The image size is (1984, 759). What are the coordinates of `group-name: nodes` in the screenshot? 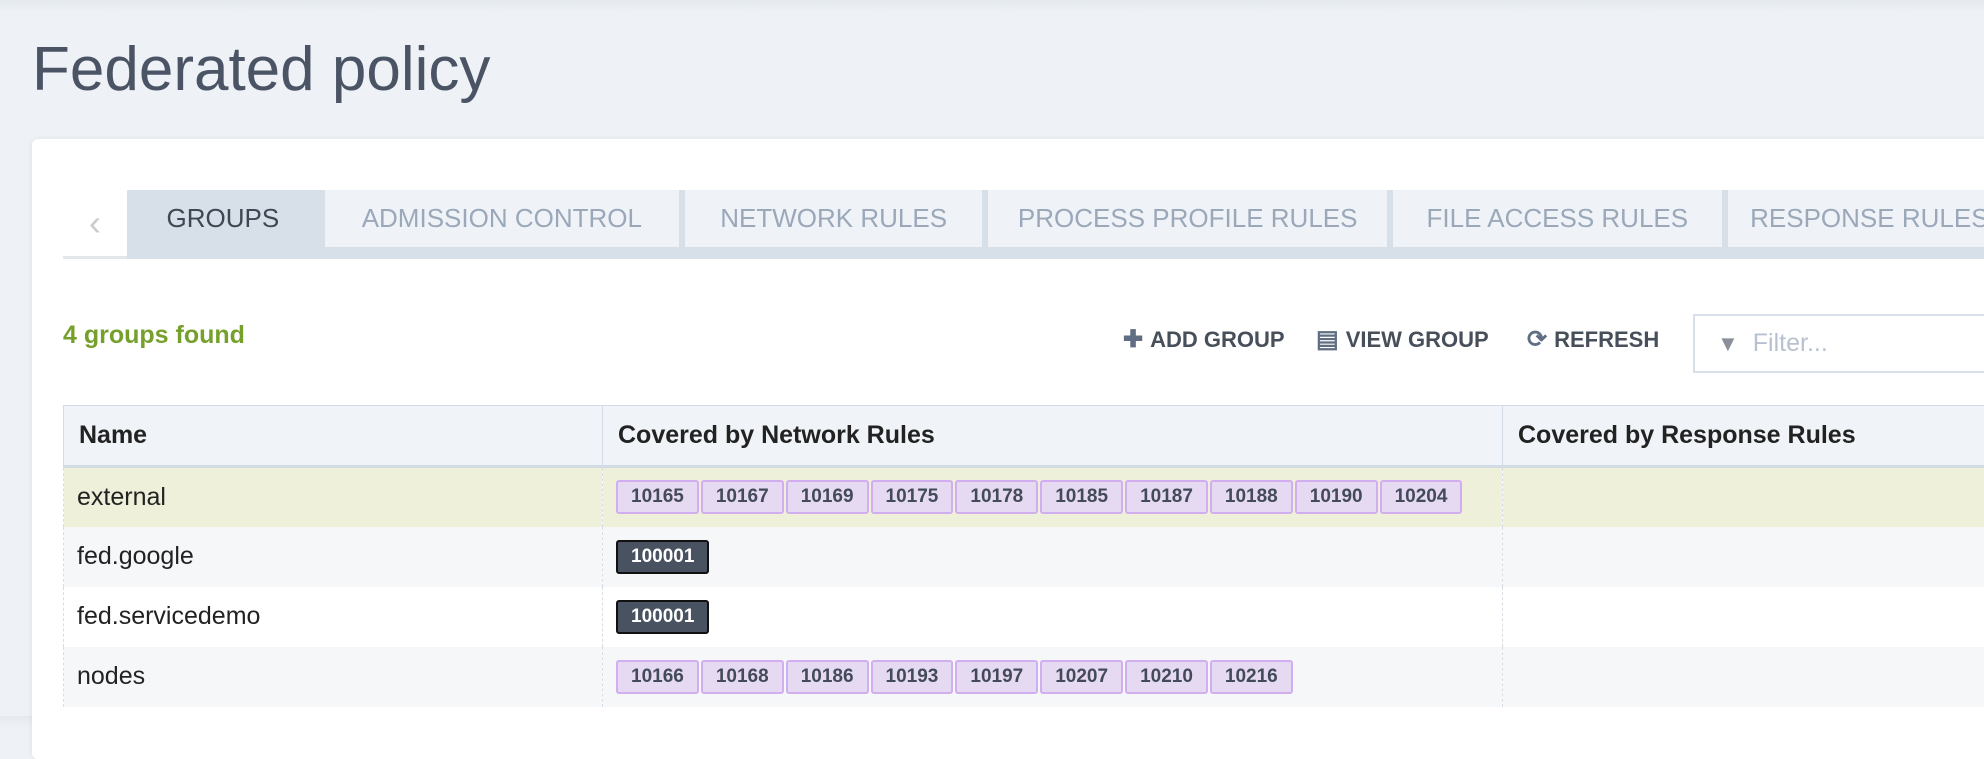 It's located at (333, 677).